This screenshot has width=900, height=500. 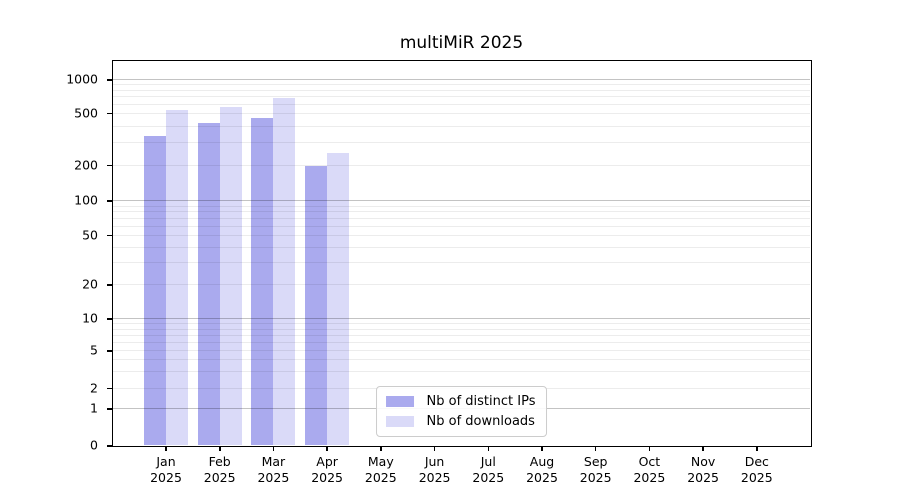 I want to click on x-tick-label-jun: Jun 2025, so click(x=434, y=469).